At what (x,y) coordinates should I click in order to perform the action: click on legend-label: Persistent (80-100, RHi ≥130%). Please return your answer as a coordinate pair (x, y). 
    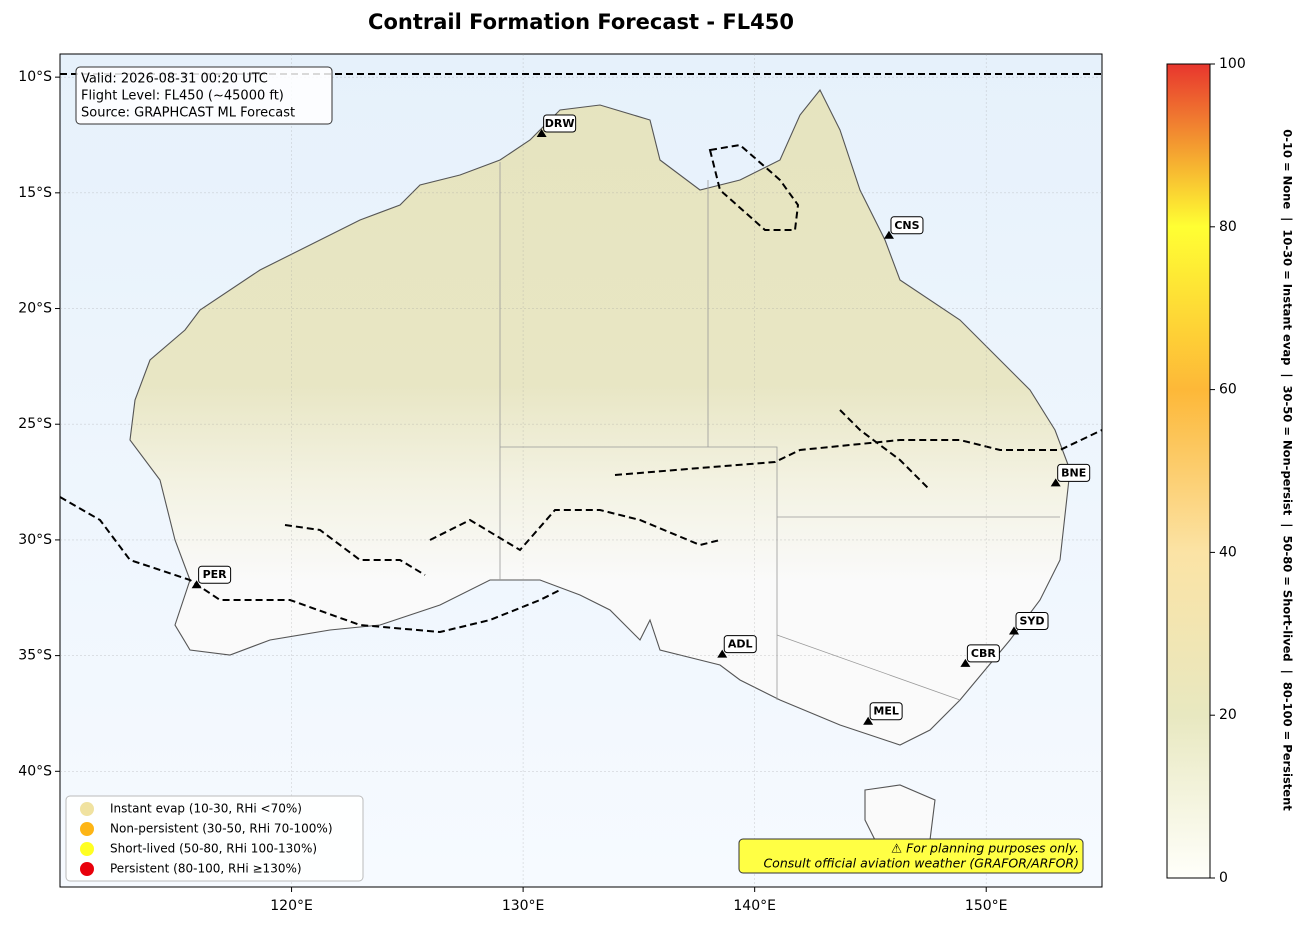
    Looking at the image, I should click on (206, 869).